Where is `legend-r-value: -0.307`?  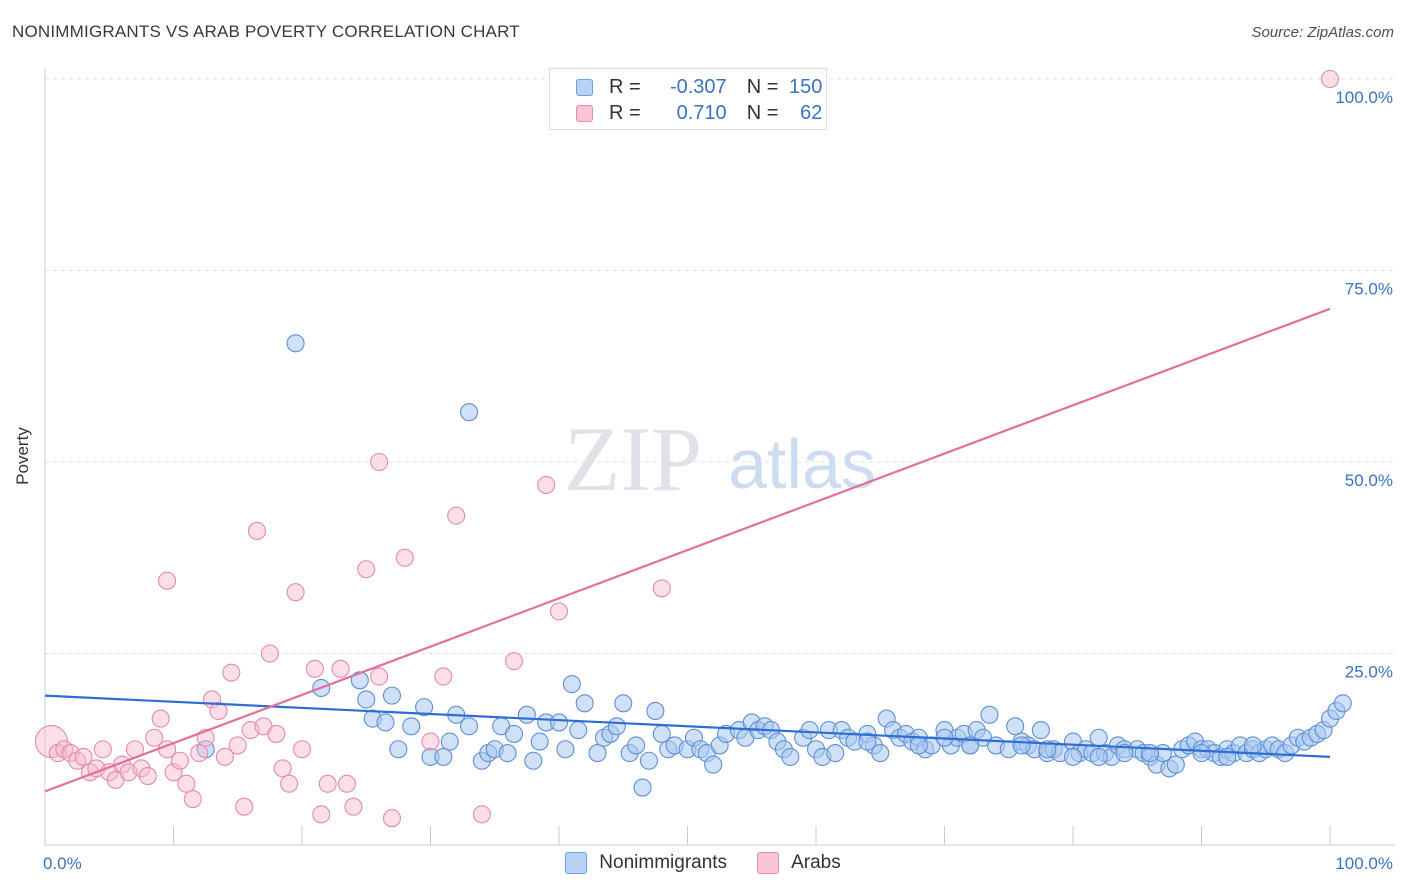
legend-r-value: -0.307 is located at coordinates (698, 86).